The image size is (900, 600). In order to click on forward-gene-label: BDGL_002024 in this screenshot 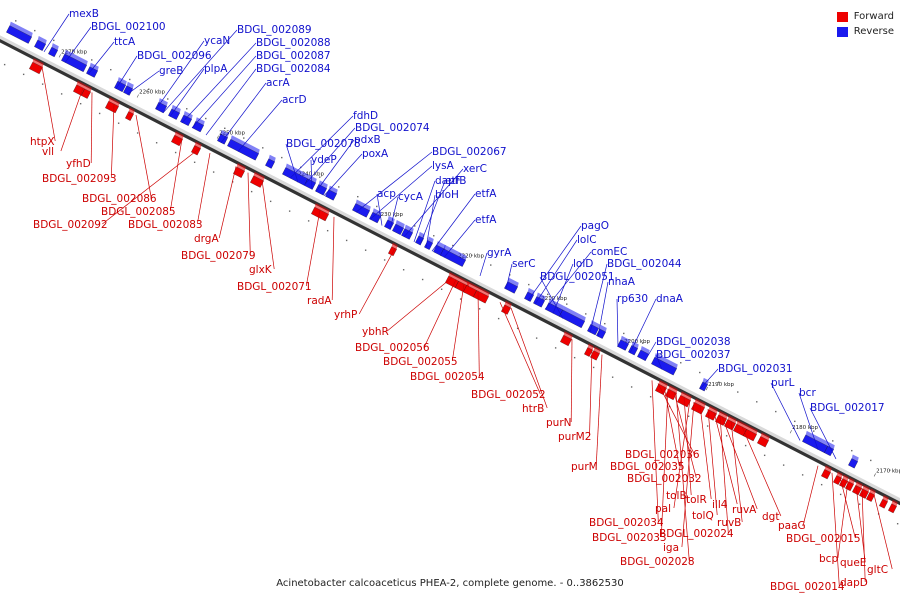, I will do `click(696, 477)`.